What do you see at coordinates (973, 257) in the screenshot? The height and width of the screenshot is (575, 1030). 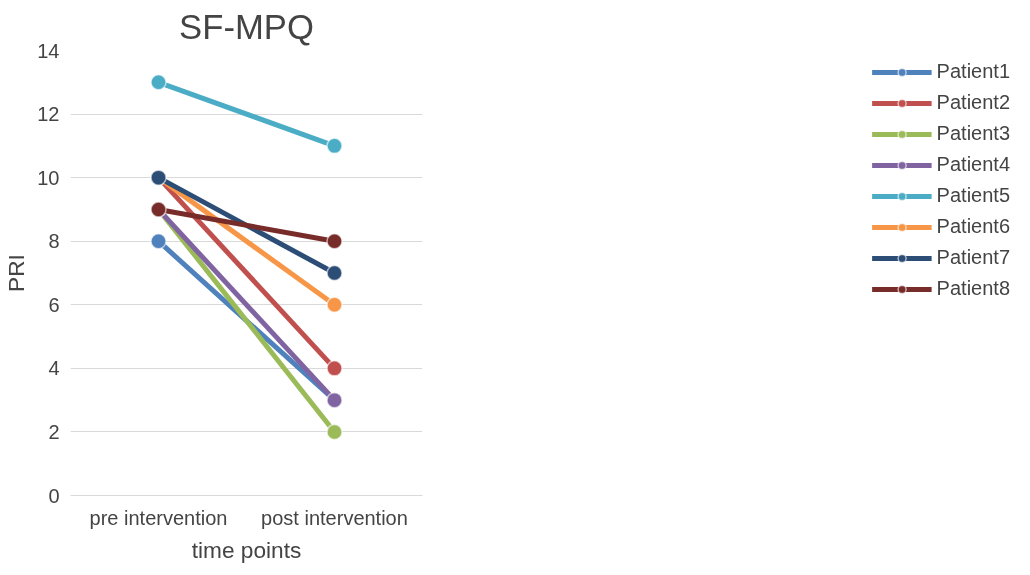 I see `legend-label: Patient7` at bounding box center [973, 257].